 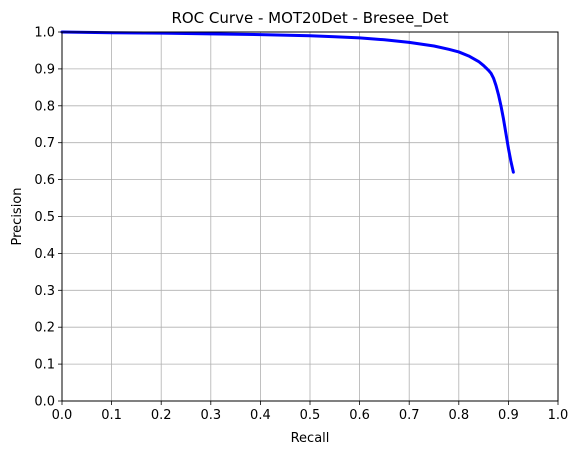 What do you see at coordinates (44, 328) in the screenshot?
I see `y-tick-label: 0.2` at bounding box center [44, 328].